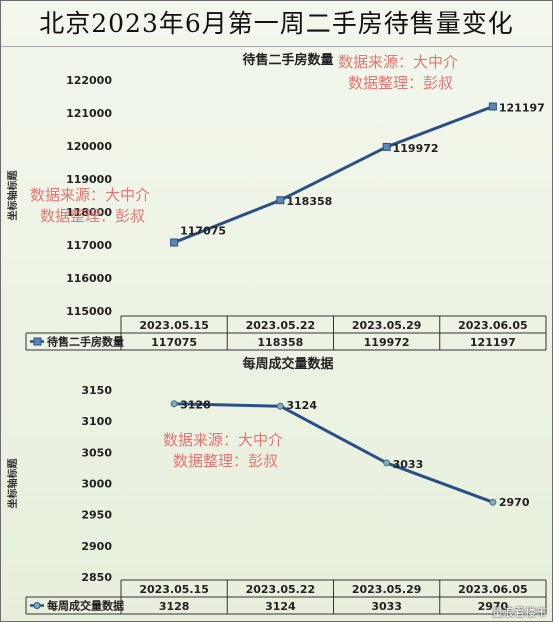 This screenshot has height=622, width=553. I want to click on y-tick-label: 117000, so click(89, 245).